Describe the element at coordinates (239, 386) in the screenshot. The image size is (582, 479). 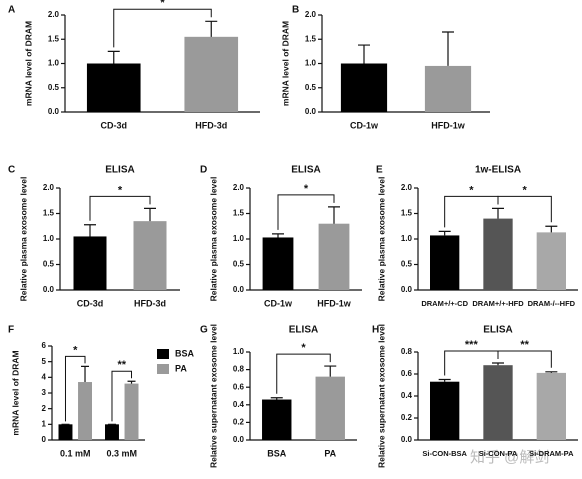
I see `y-tick-label: 0.6` at that location.